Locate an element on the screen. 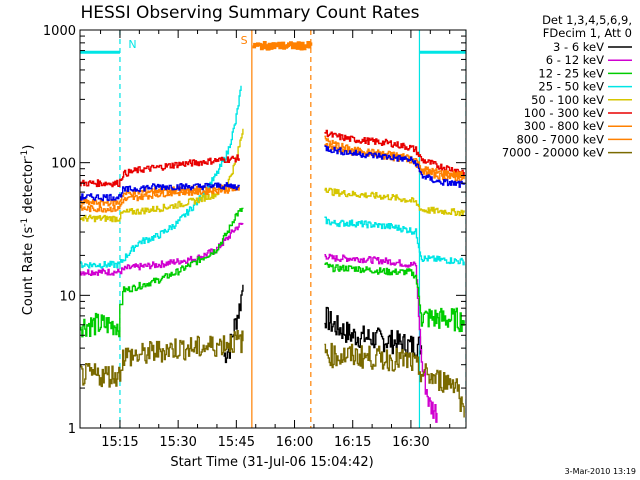  y-axis-label-main: Count Rate (s is located at coordinates (28, 271).